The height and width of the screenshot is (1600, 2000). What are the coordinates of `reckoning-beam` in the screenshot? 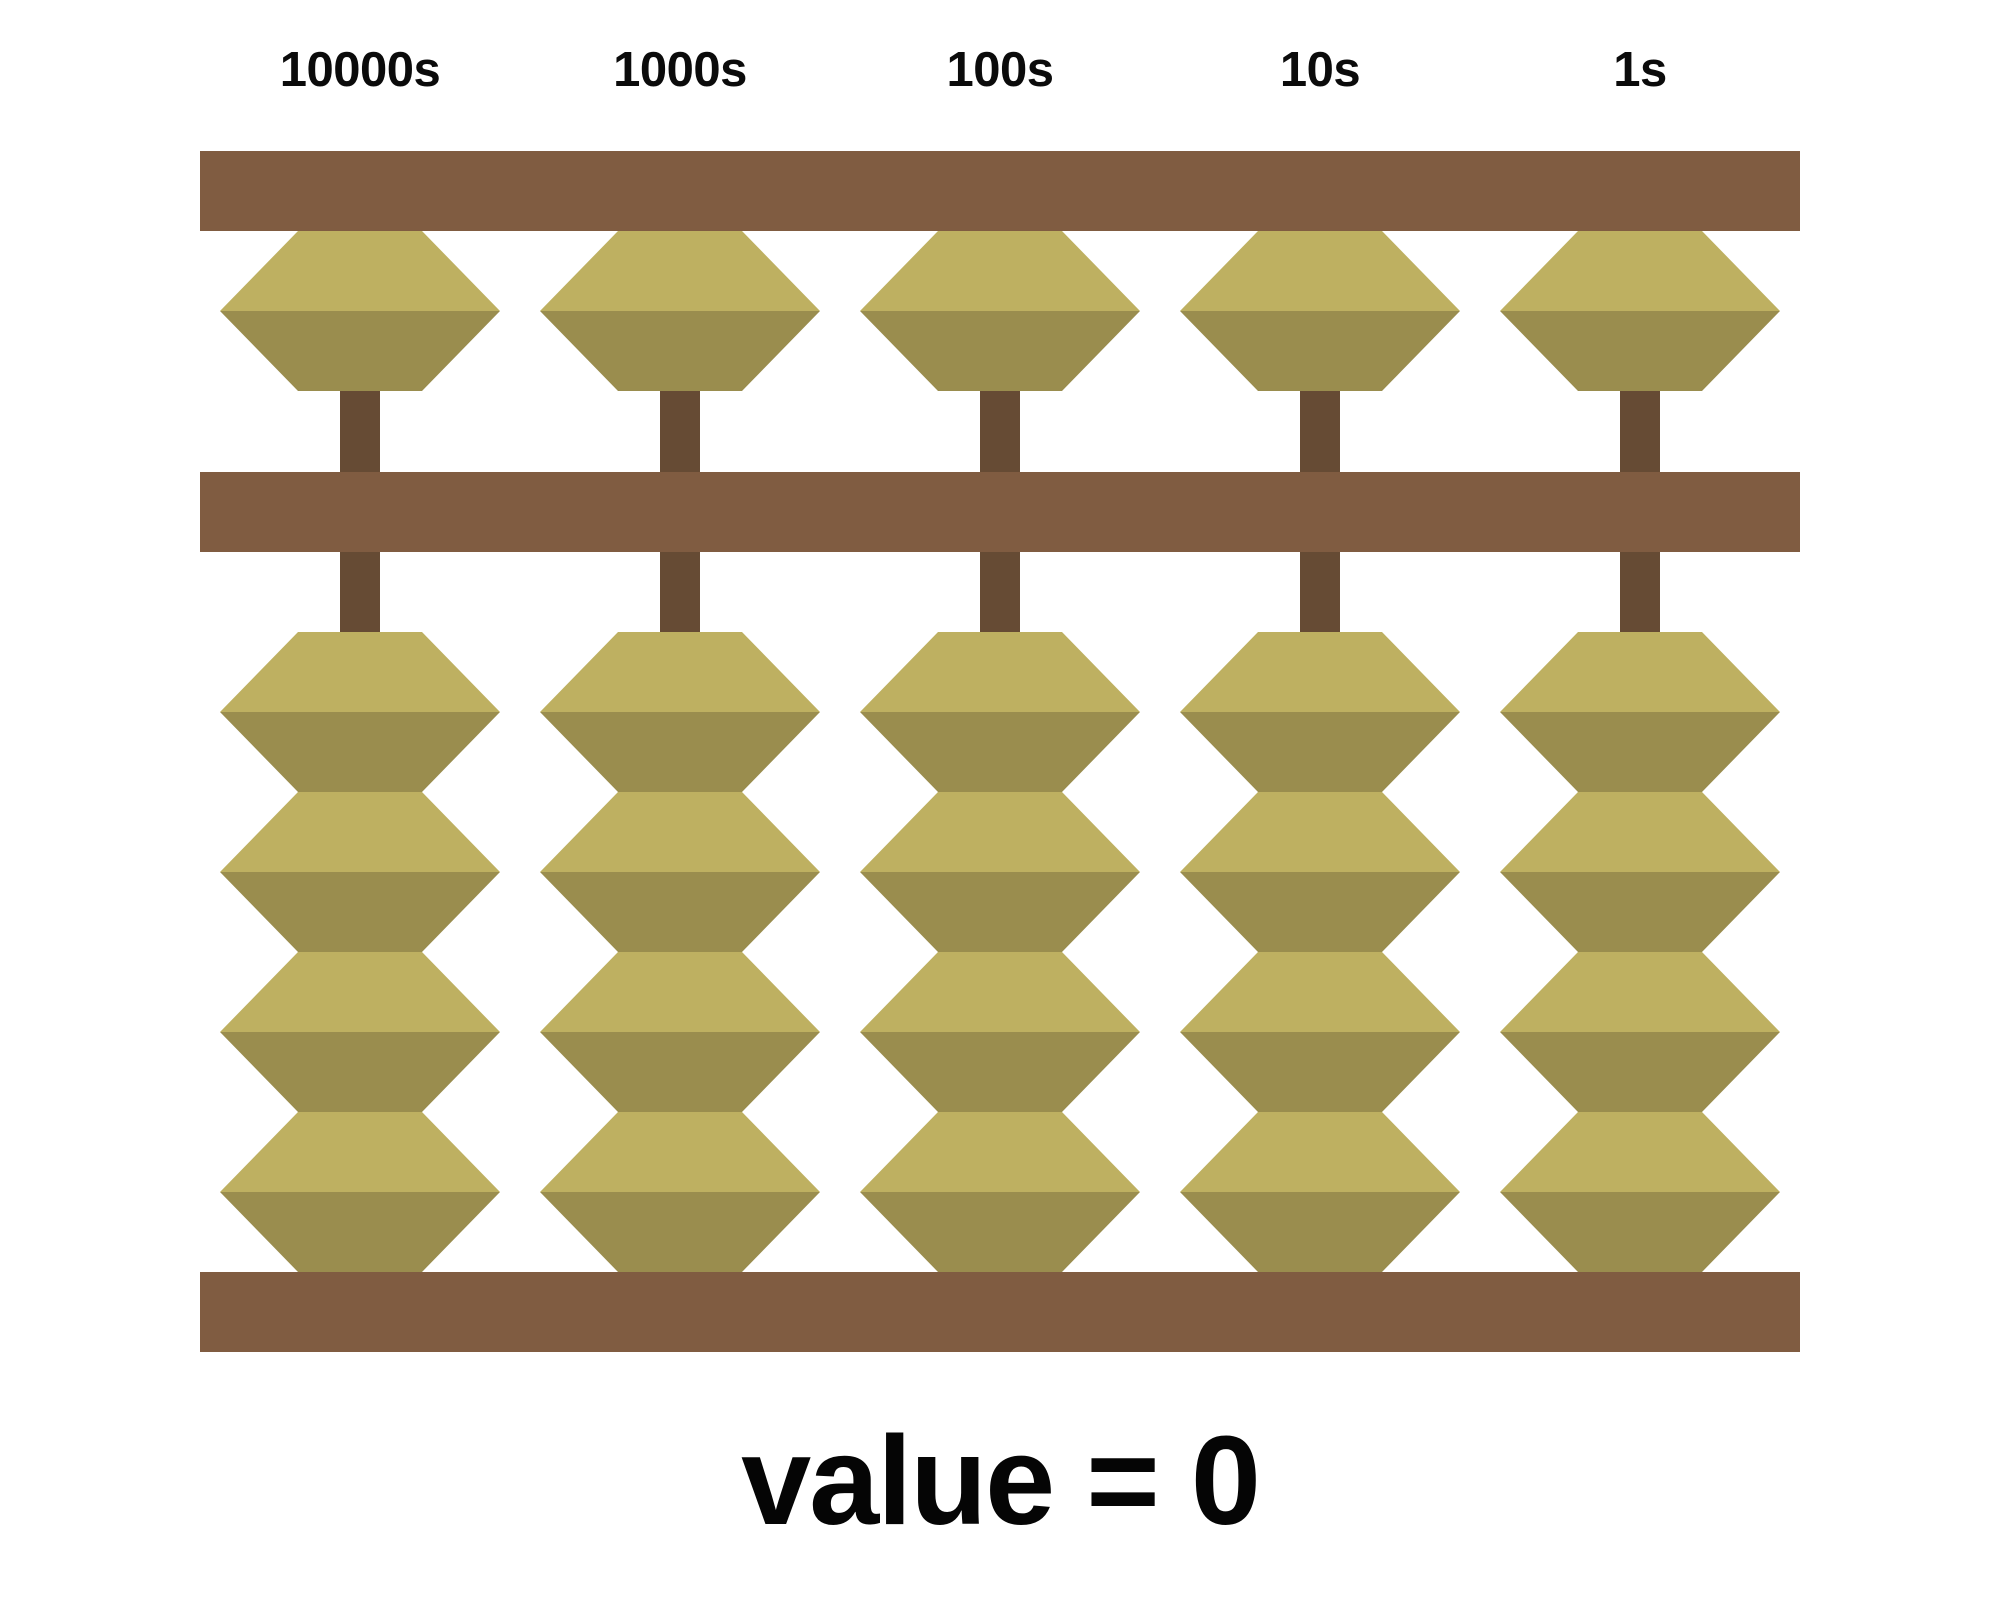 It's located at (1000, 512).